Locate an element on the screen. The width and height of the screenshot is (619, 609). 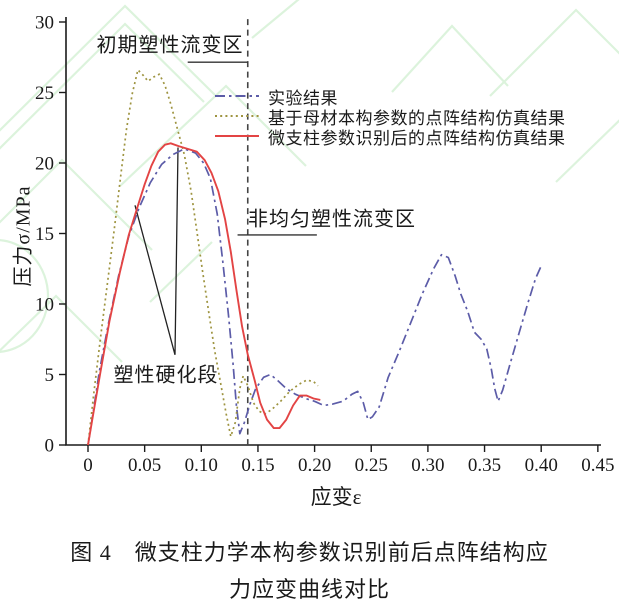
y-tick-label: 15 is located at coordinates (44, 234).